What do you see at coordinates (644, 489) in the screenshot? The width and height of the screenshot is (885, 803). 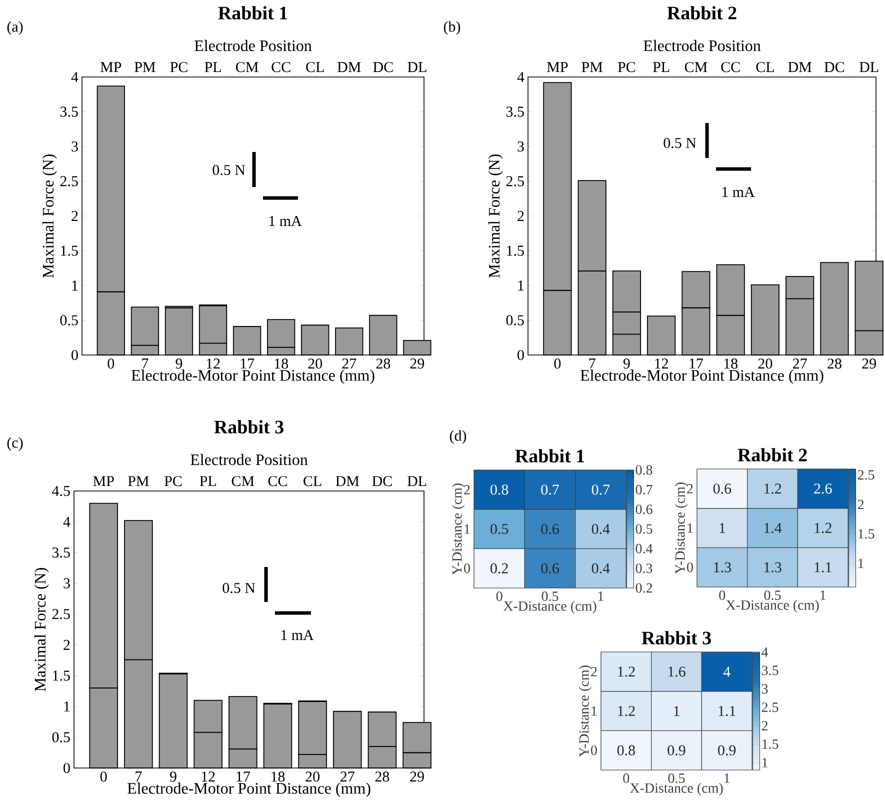 I see `color-bar-label: 0.7` at bounding box center [644, 489].